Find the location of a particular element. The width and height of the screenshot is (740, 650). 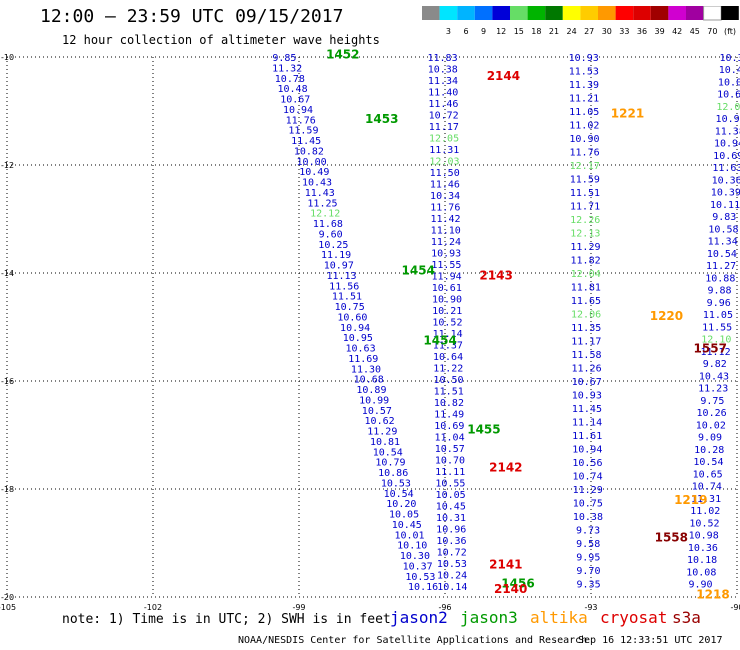

wave-height-value: 10.95 is located at coordinates (728, 119).